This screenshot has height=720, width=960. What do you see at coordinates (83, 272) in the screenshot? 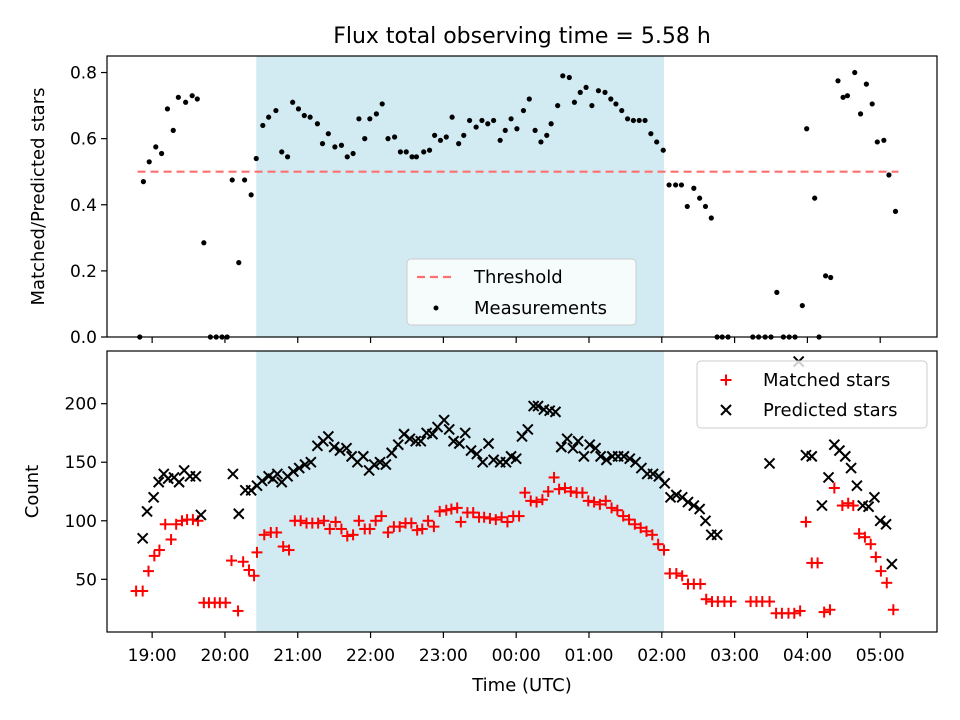
I see `y-tick-label: 0.2` at bounding box center [83, 272].